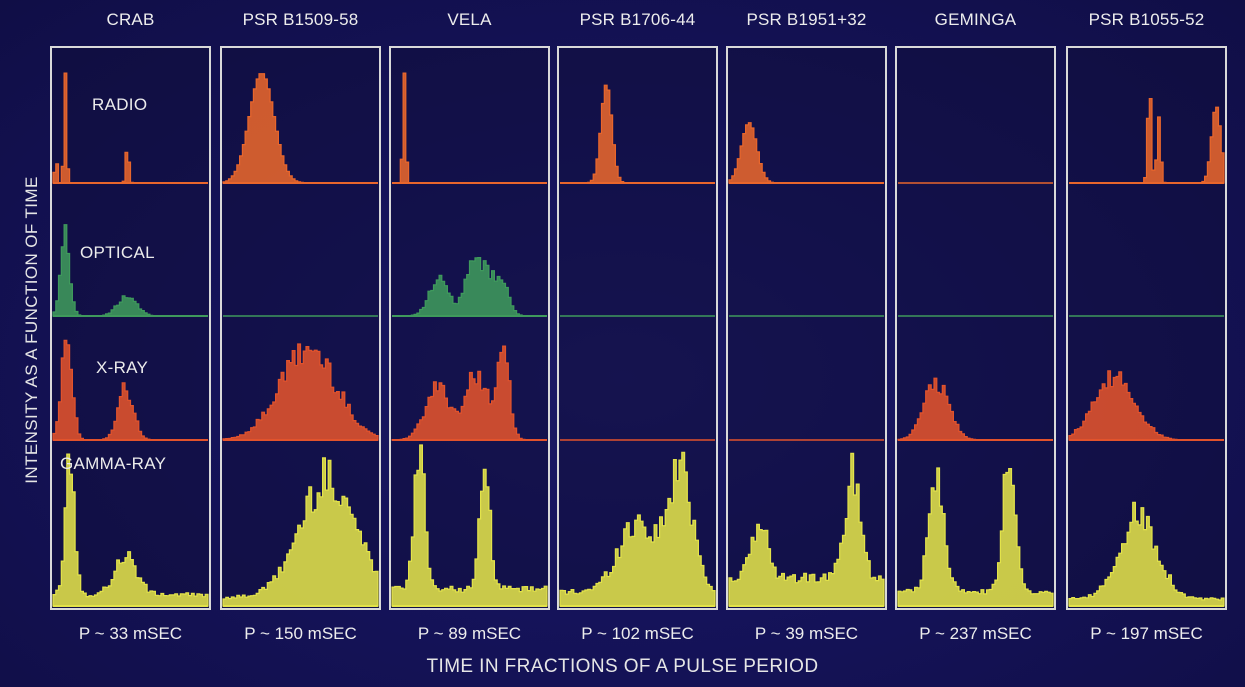 The height and width of the screenshot is (687, 1245). I want to click on pulsar-name: PSR B1706-44, so click(637, 19).